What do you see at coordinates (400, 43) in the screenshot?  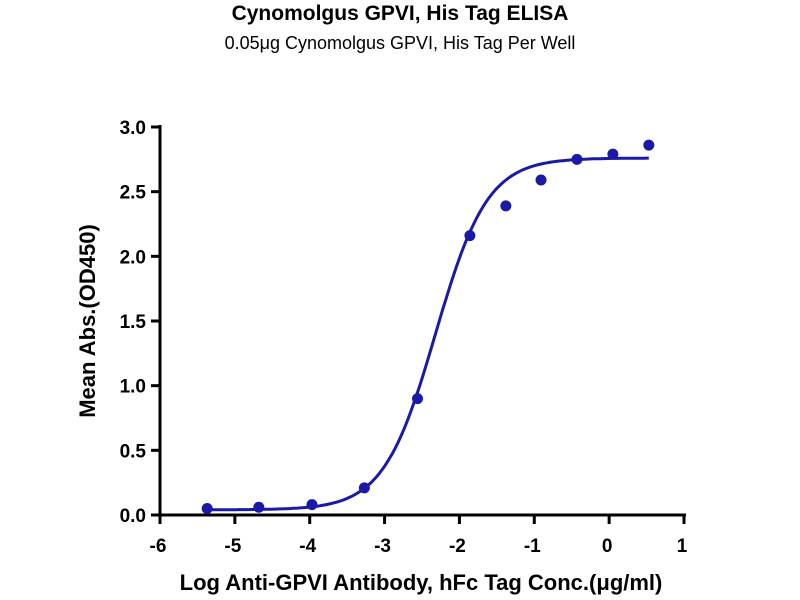 I see `chart-subtitle: 0.05μg Cynomolgus GPVI, His Tag Per Well` at bounding box center [400, 43].